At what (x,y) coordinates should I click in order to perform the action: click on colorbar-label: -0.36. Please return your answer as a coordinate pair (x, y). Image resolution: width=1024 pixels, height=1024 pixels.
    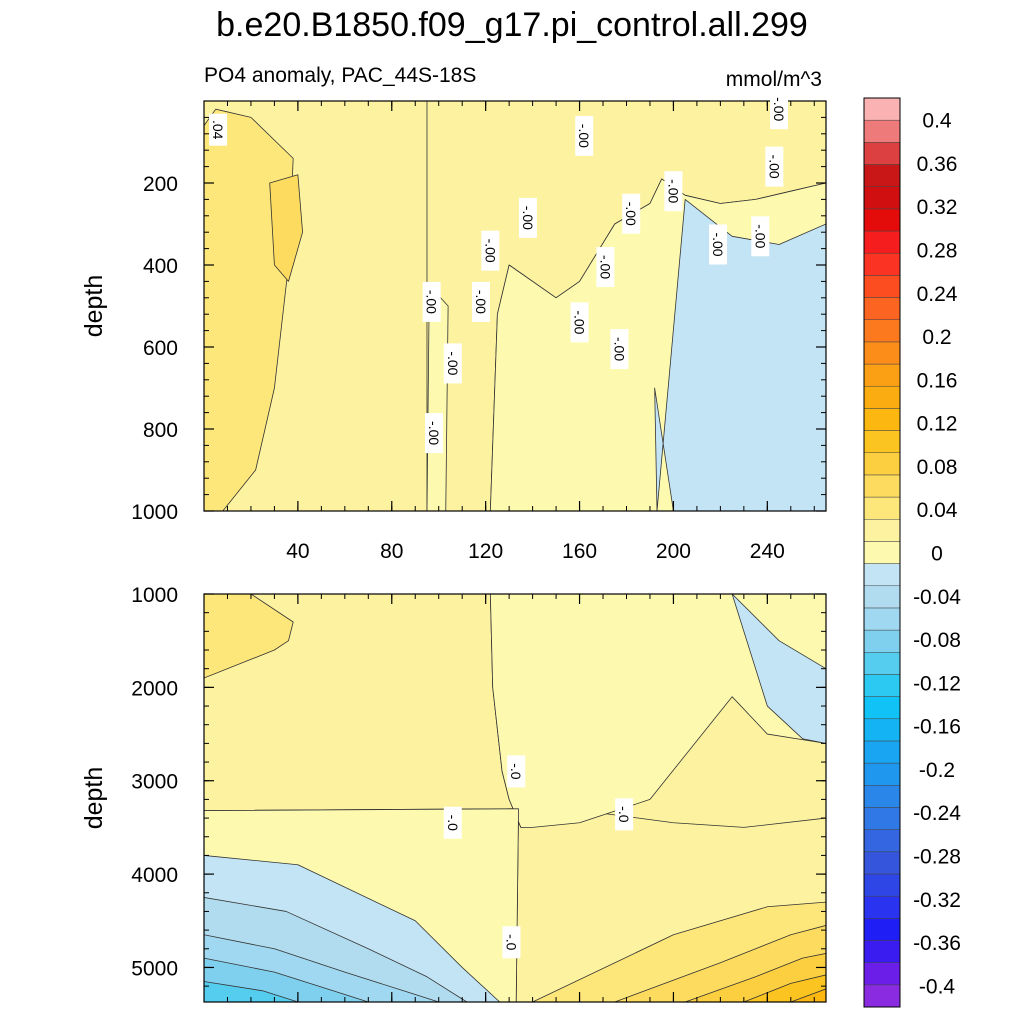
    Looking at the image, I should click on (937, 943).